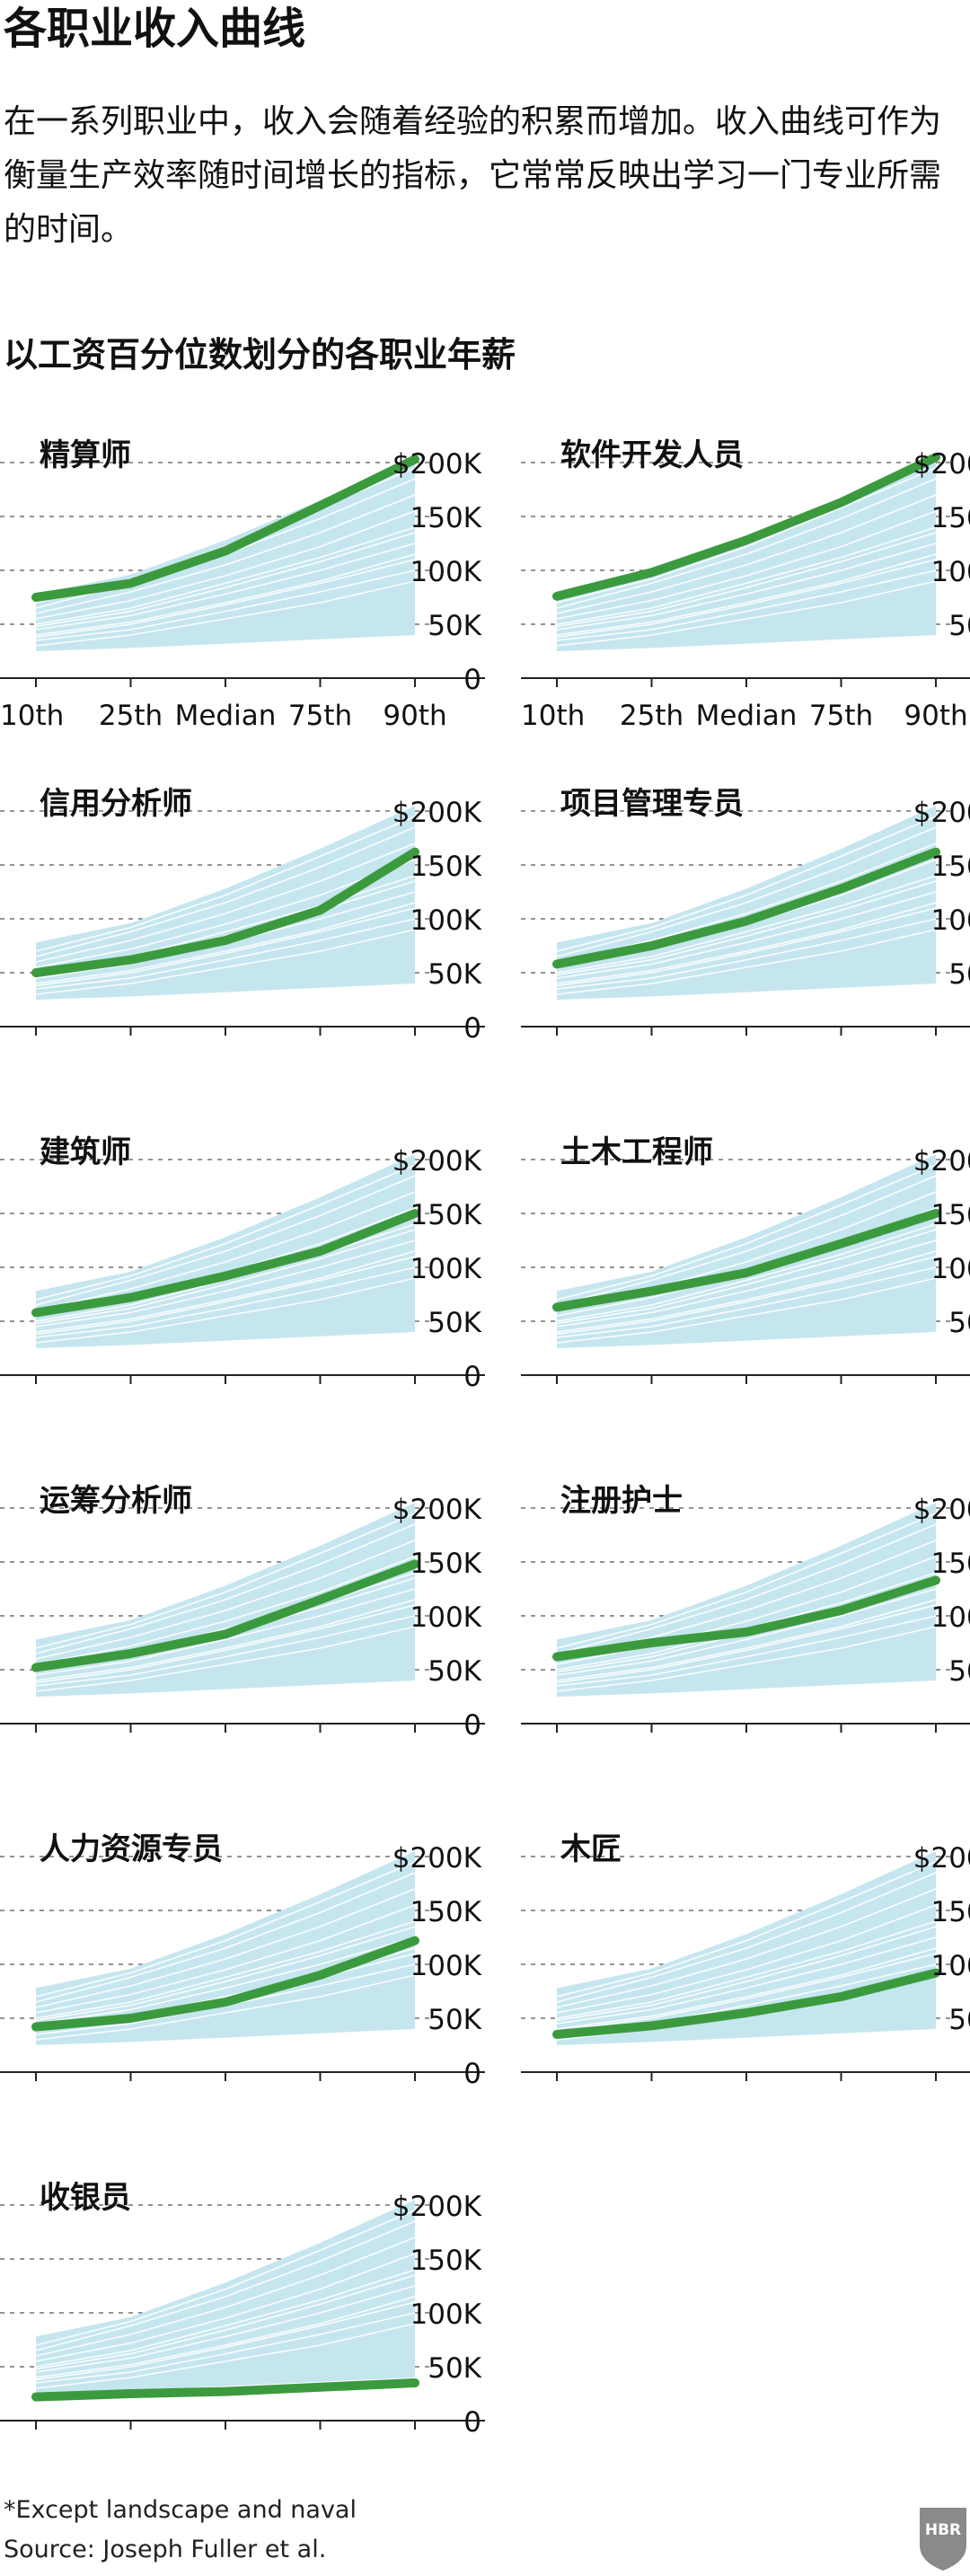  I want to click on panel-title: 项目管理专员, so click(652, 804).